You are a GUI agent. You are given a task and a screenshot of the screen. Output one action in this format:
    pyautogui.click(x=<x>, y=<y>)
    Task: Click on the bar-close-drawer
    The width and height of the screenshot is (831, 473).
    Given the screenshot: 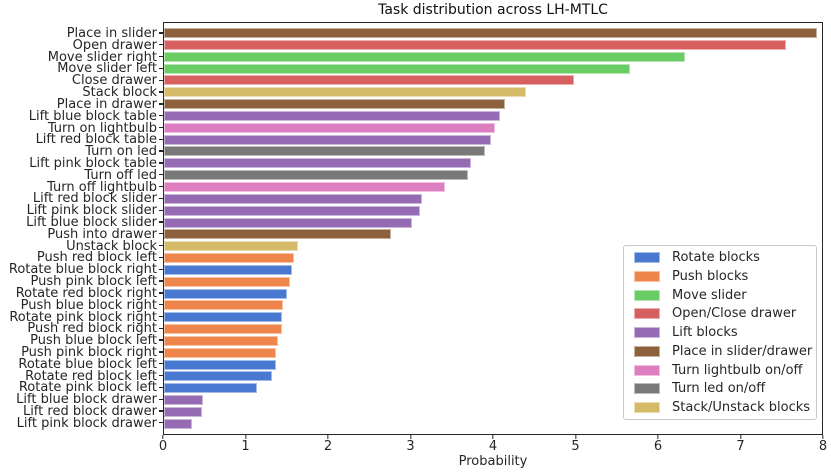 What is the action you would take?
    pyautogui.click(x=369, y=80)
    